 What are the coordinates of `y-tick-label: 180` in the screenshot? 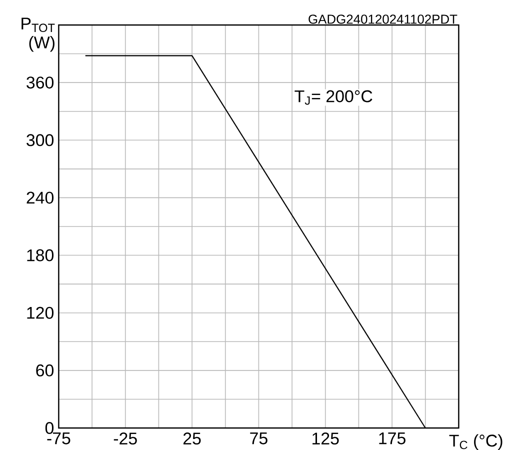 It's located at (40, 255).